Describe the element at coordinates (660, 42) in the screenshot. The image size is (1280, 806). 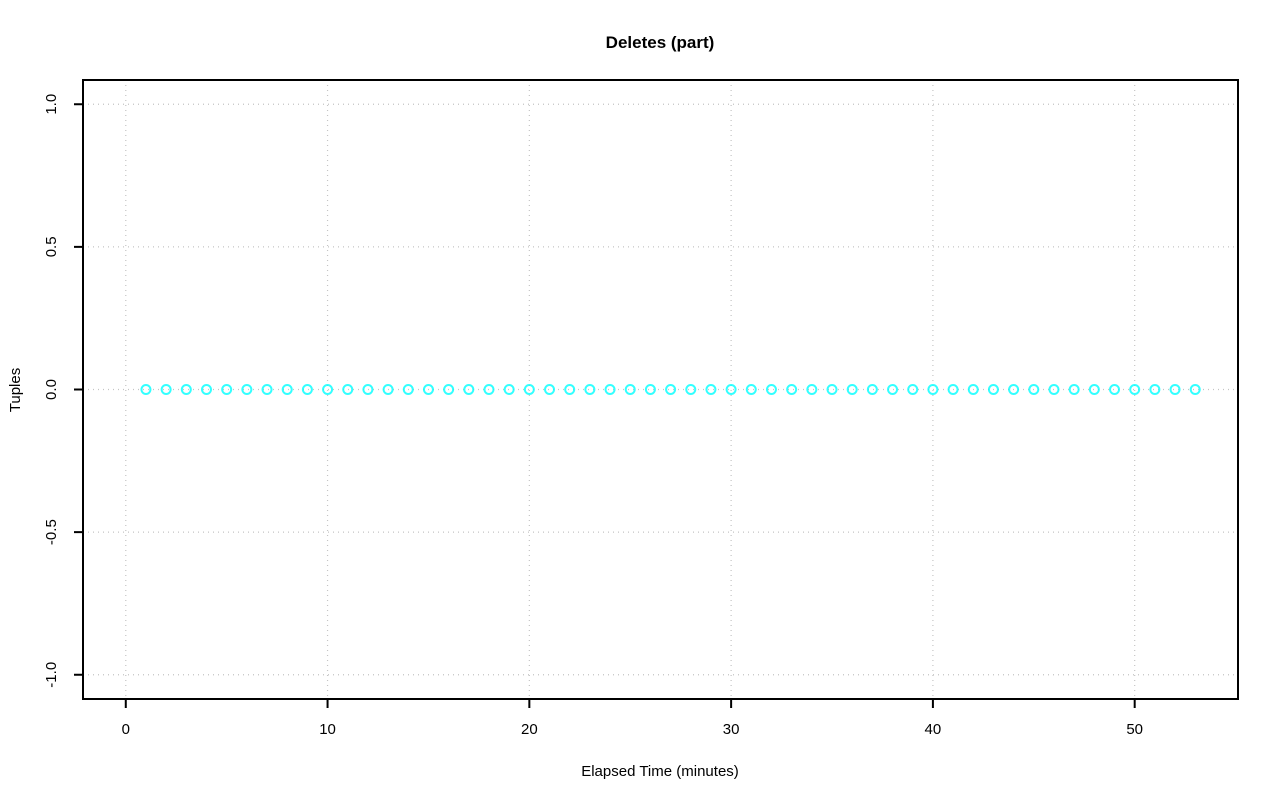
I see `chart-title: Deletes (part)` at that location.